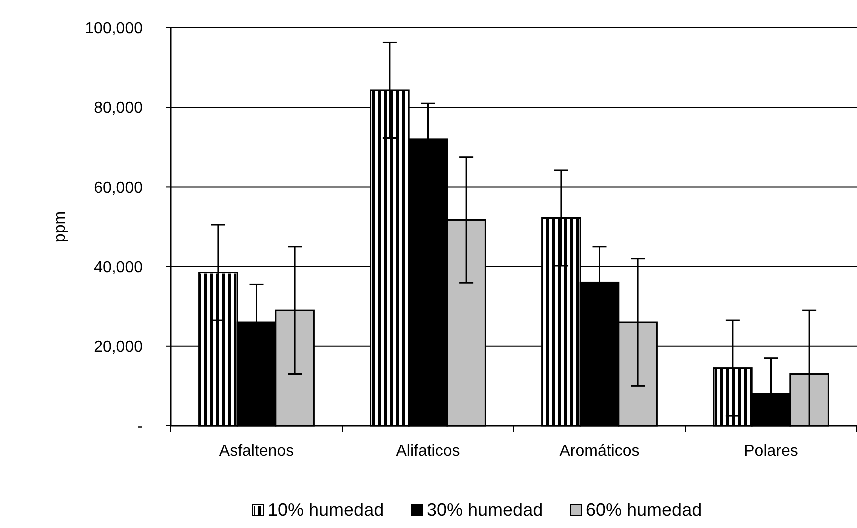 Image resolution: width=857 pixels, height=528 pixels. I want to click on y-tick-label: 20,000, so click(119, 347).